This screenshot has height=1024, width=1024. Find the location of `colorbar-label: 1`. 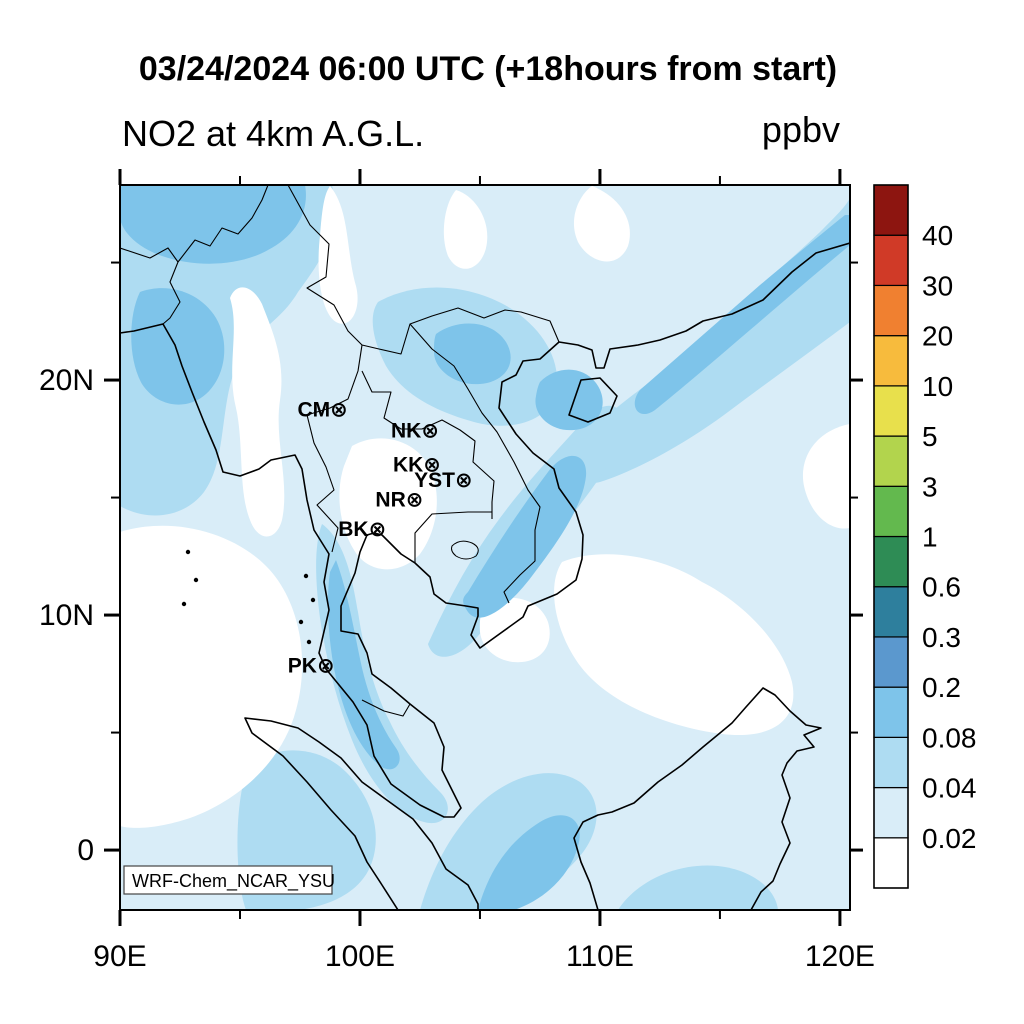

colorbar-label: 1 is located at coordinates (930, 537).